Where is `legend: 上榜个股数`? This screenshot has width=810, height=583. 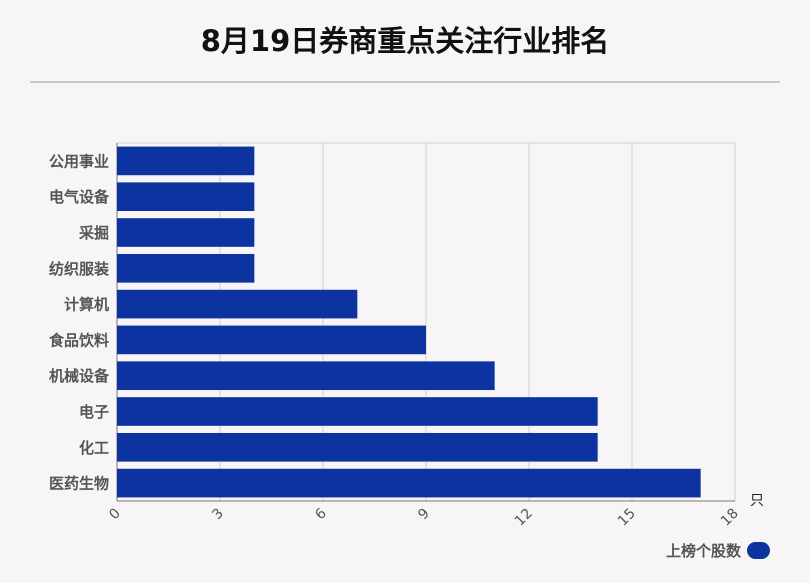
legend: 上榜个股数 is located at coordinates (718, 550).